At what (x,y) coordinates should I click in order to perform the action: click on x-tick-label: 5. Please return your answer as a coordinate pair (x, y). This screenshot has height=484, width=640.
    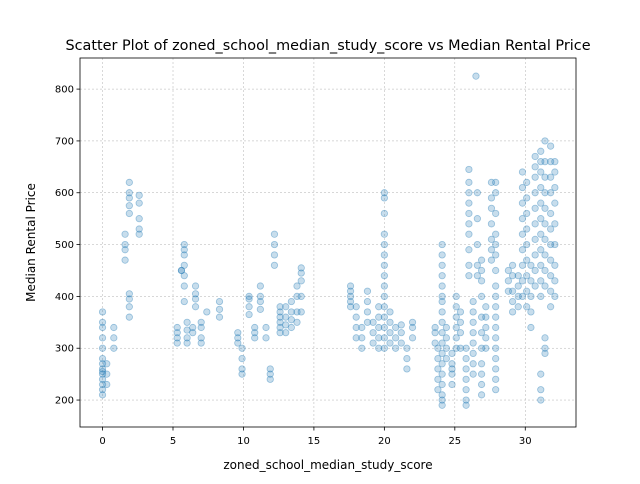
    Looking at the image, I should click on (173, 441).